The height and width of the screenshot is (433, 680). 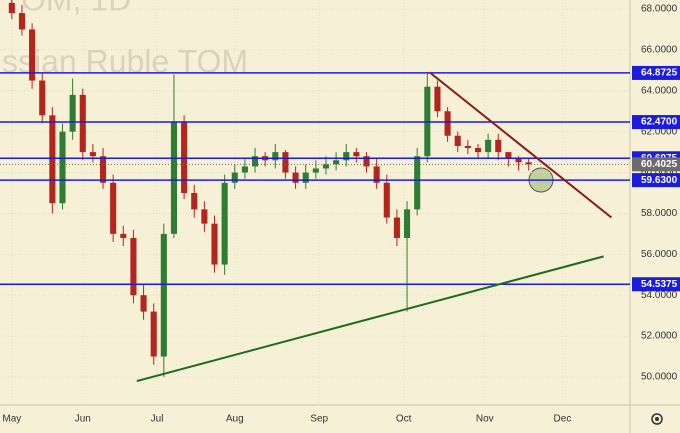 What do you see at coordinates (125, 61) in the screenshot?
I see `watermark: ssian Ruble TOM` at bounding box center [125, 61].